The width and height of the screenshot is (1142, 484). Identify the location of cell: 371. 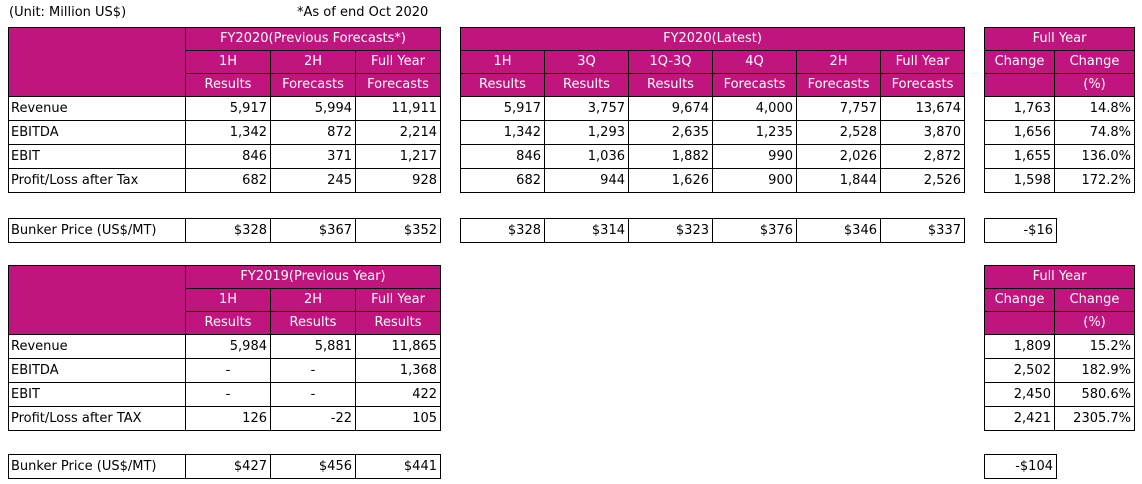
(313, 156).